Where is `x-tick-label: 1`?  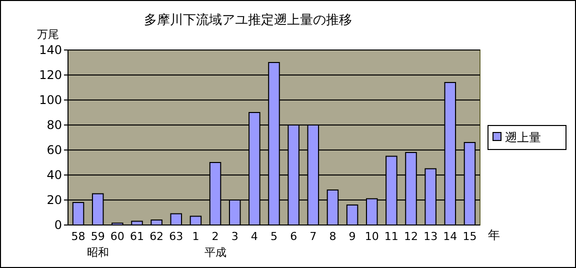 x-tick-label: 1 is located at coordinates (196, 236).